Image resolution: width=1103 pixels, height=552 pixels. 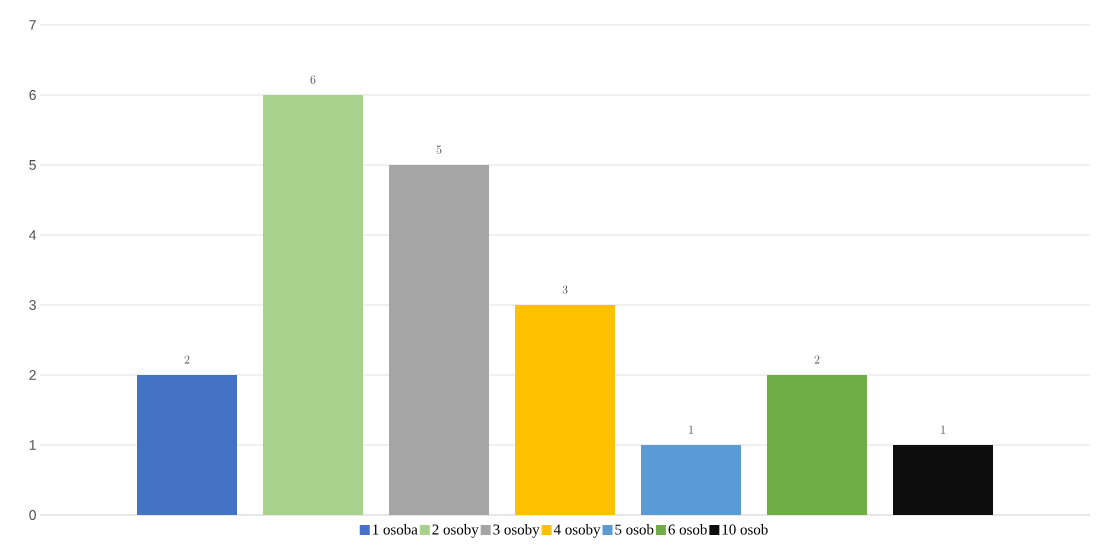 What do you see at coordinates (32, 445) in the screenshot?
I see `y-tick-label: 1` at bounding box center [32, 445].